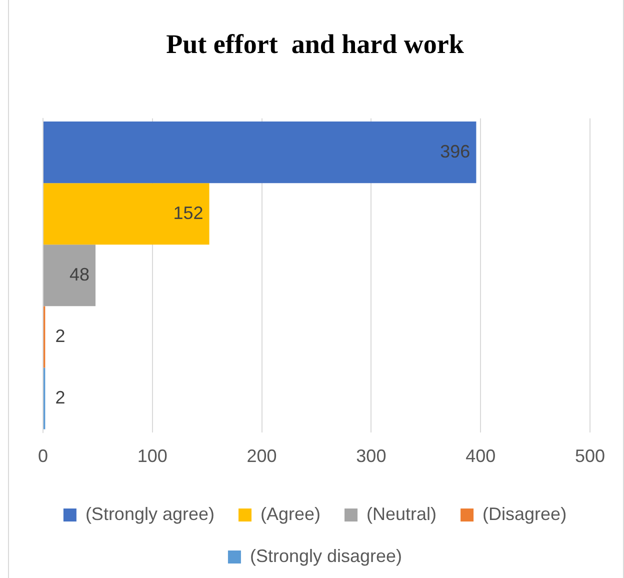 Image resolution: width=624 pixels, height=578 pixels. What do you see at coordinates (290, 514) in the screenshot?
I see `legend-label: (Agree)` at bounding box center [290, 514].